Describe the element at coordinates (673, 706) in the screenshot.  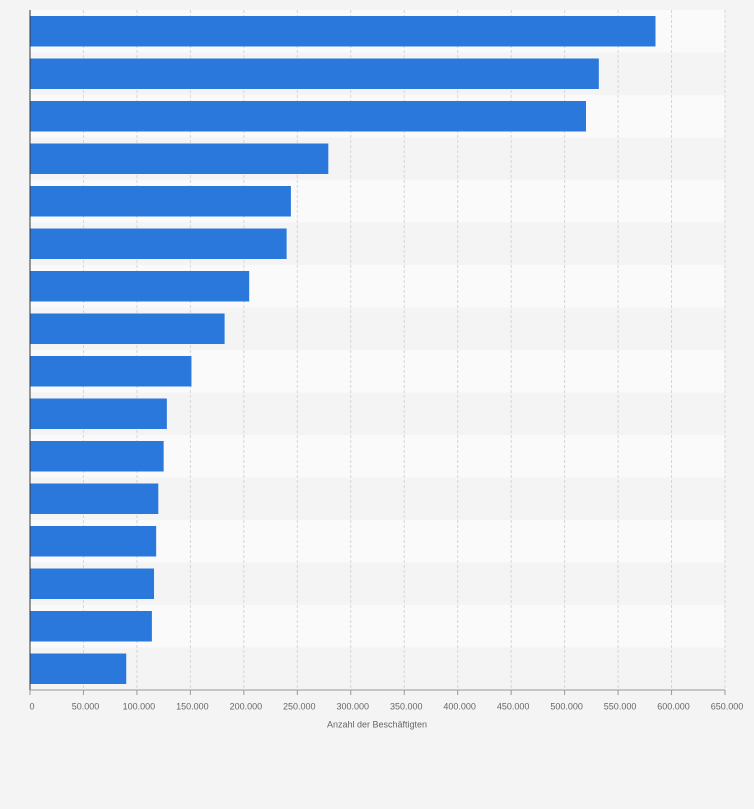
I see `x-tick-label: 600.000` at that location.